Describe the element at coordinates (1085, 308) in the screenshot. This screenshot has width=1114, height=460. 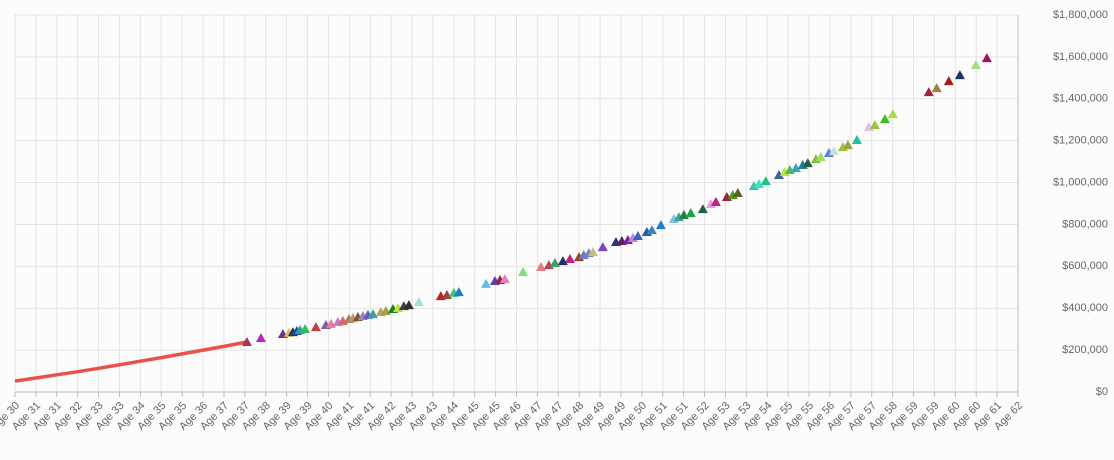
I see `y-tick-label: $400,000` at that location.